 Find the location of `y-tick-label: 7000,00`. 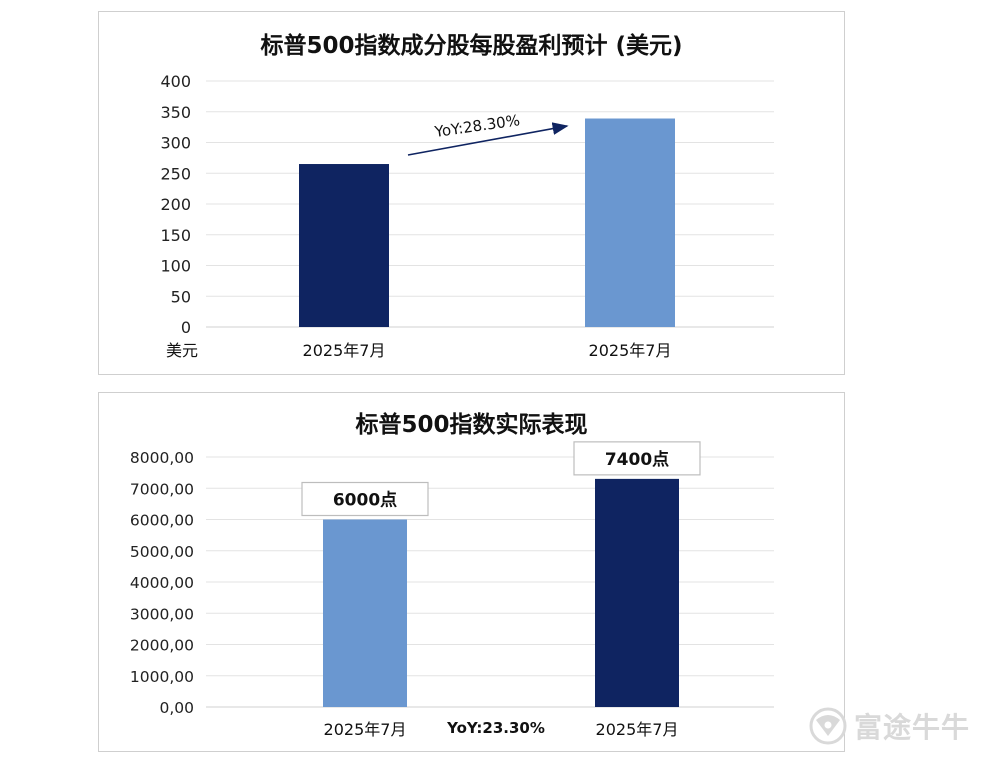

y-tick-label: 7000,00 is located at coordinates (162, 489).